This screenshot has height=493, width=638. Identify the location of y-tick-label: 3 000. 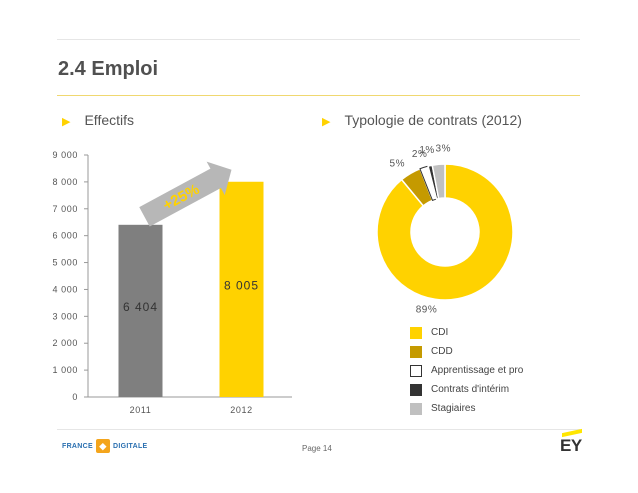
(65, 316).